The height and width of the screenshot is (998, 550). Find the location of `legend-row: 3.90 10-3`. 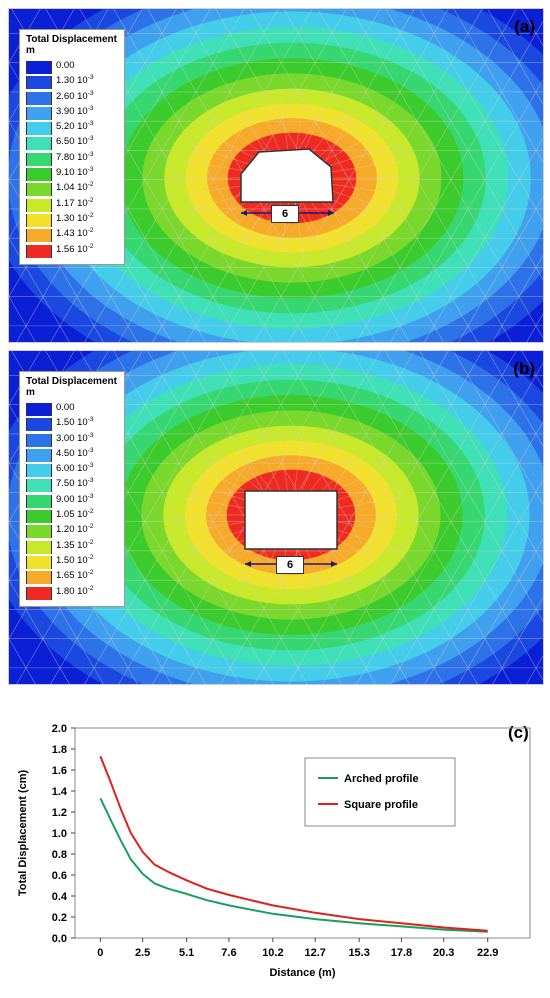

legend-row: 3.90 10-3 is located at coordinates (73, 112).